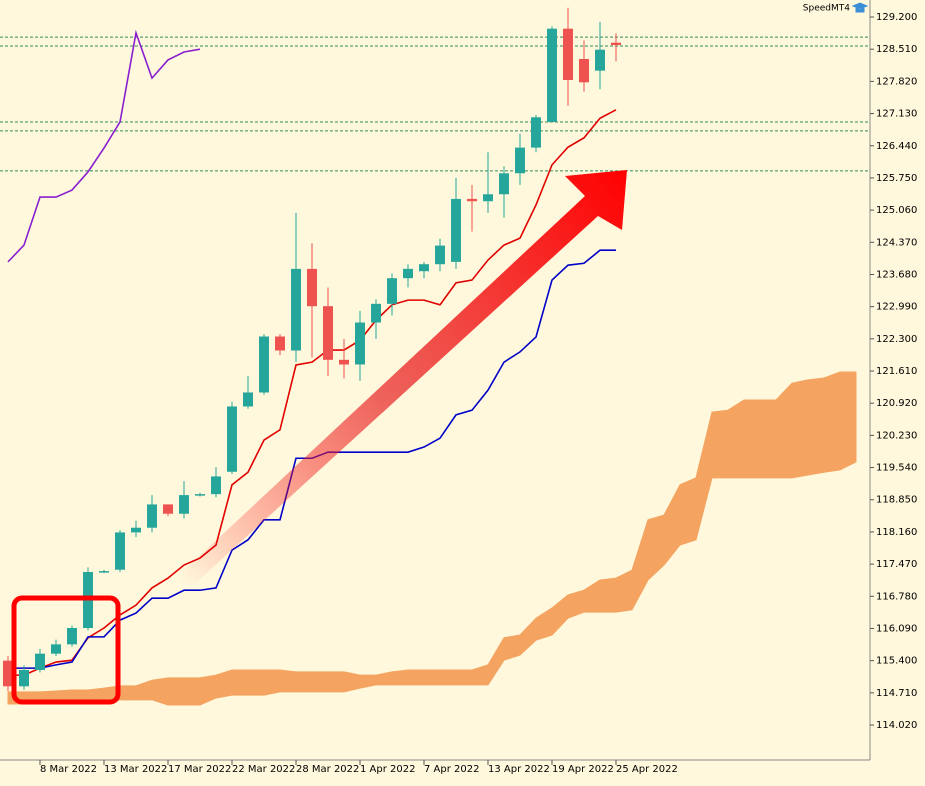 The image size is (925, 786). What do you see at coordinates (896, 146) in the screenshot?
I see `y-tick-label: 126.440` at bounding box center [896, 146].